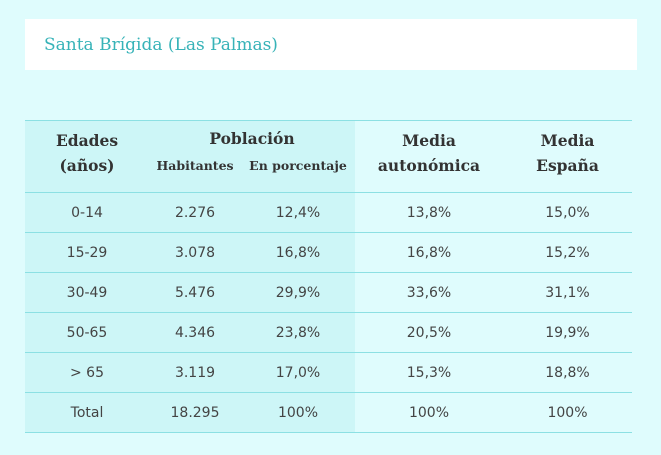 This screenshot has height=455, width=661. I want to click on table-row: 0-14 2.276 12,4% 13,8% 15,0%, so click(328, 212).